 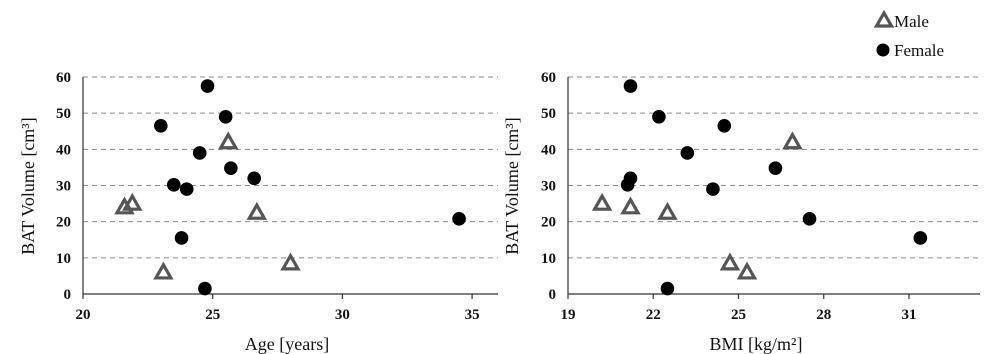 What do you see at coordinates (278, 315) in the screenshot?
I see `x-tick-labels: 20 25 30 35` at bounding box center [278, 315].